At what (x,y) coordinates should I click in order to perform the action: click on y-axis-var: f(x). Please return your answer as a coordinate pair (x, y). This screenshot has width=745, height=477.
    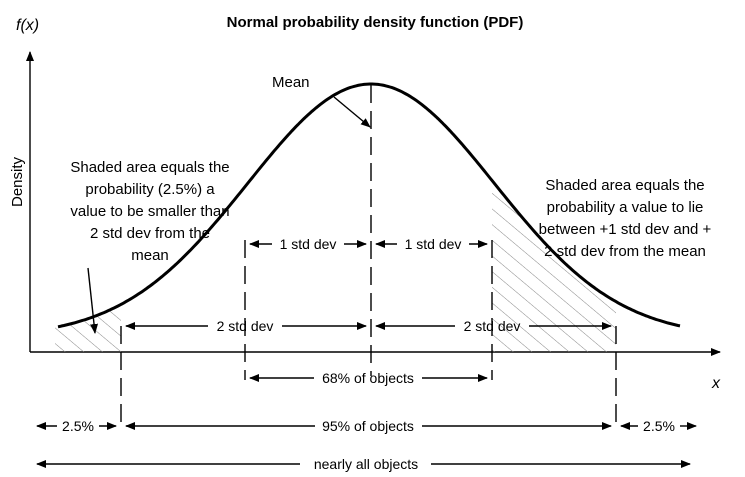
    Looking at the image, I should click on (27, 25).